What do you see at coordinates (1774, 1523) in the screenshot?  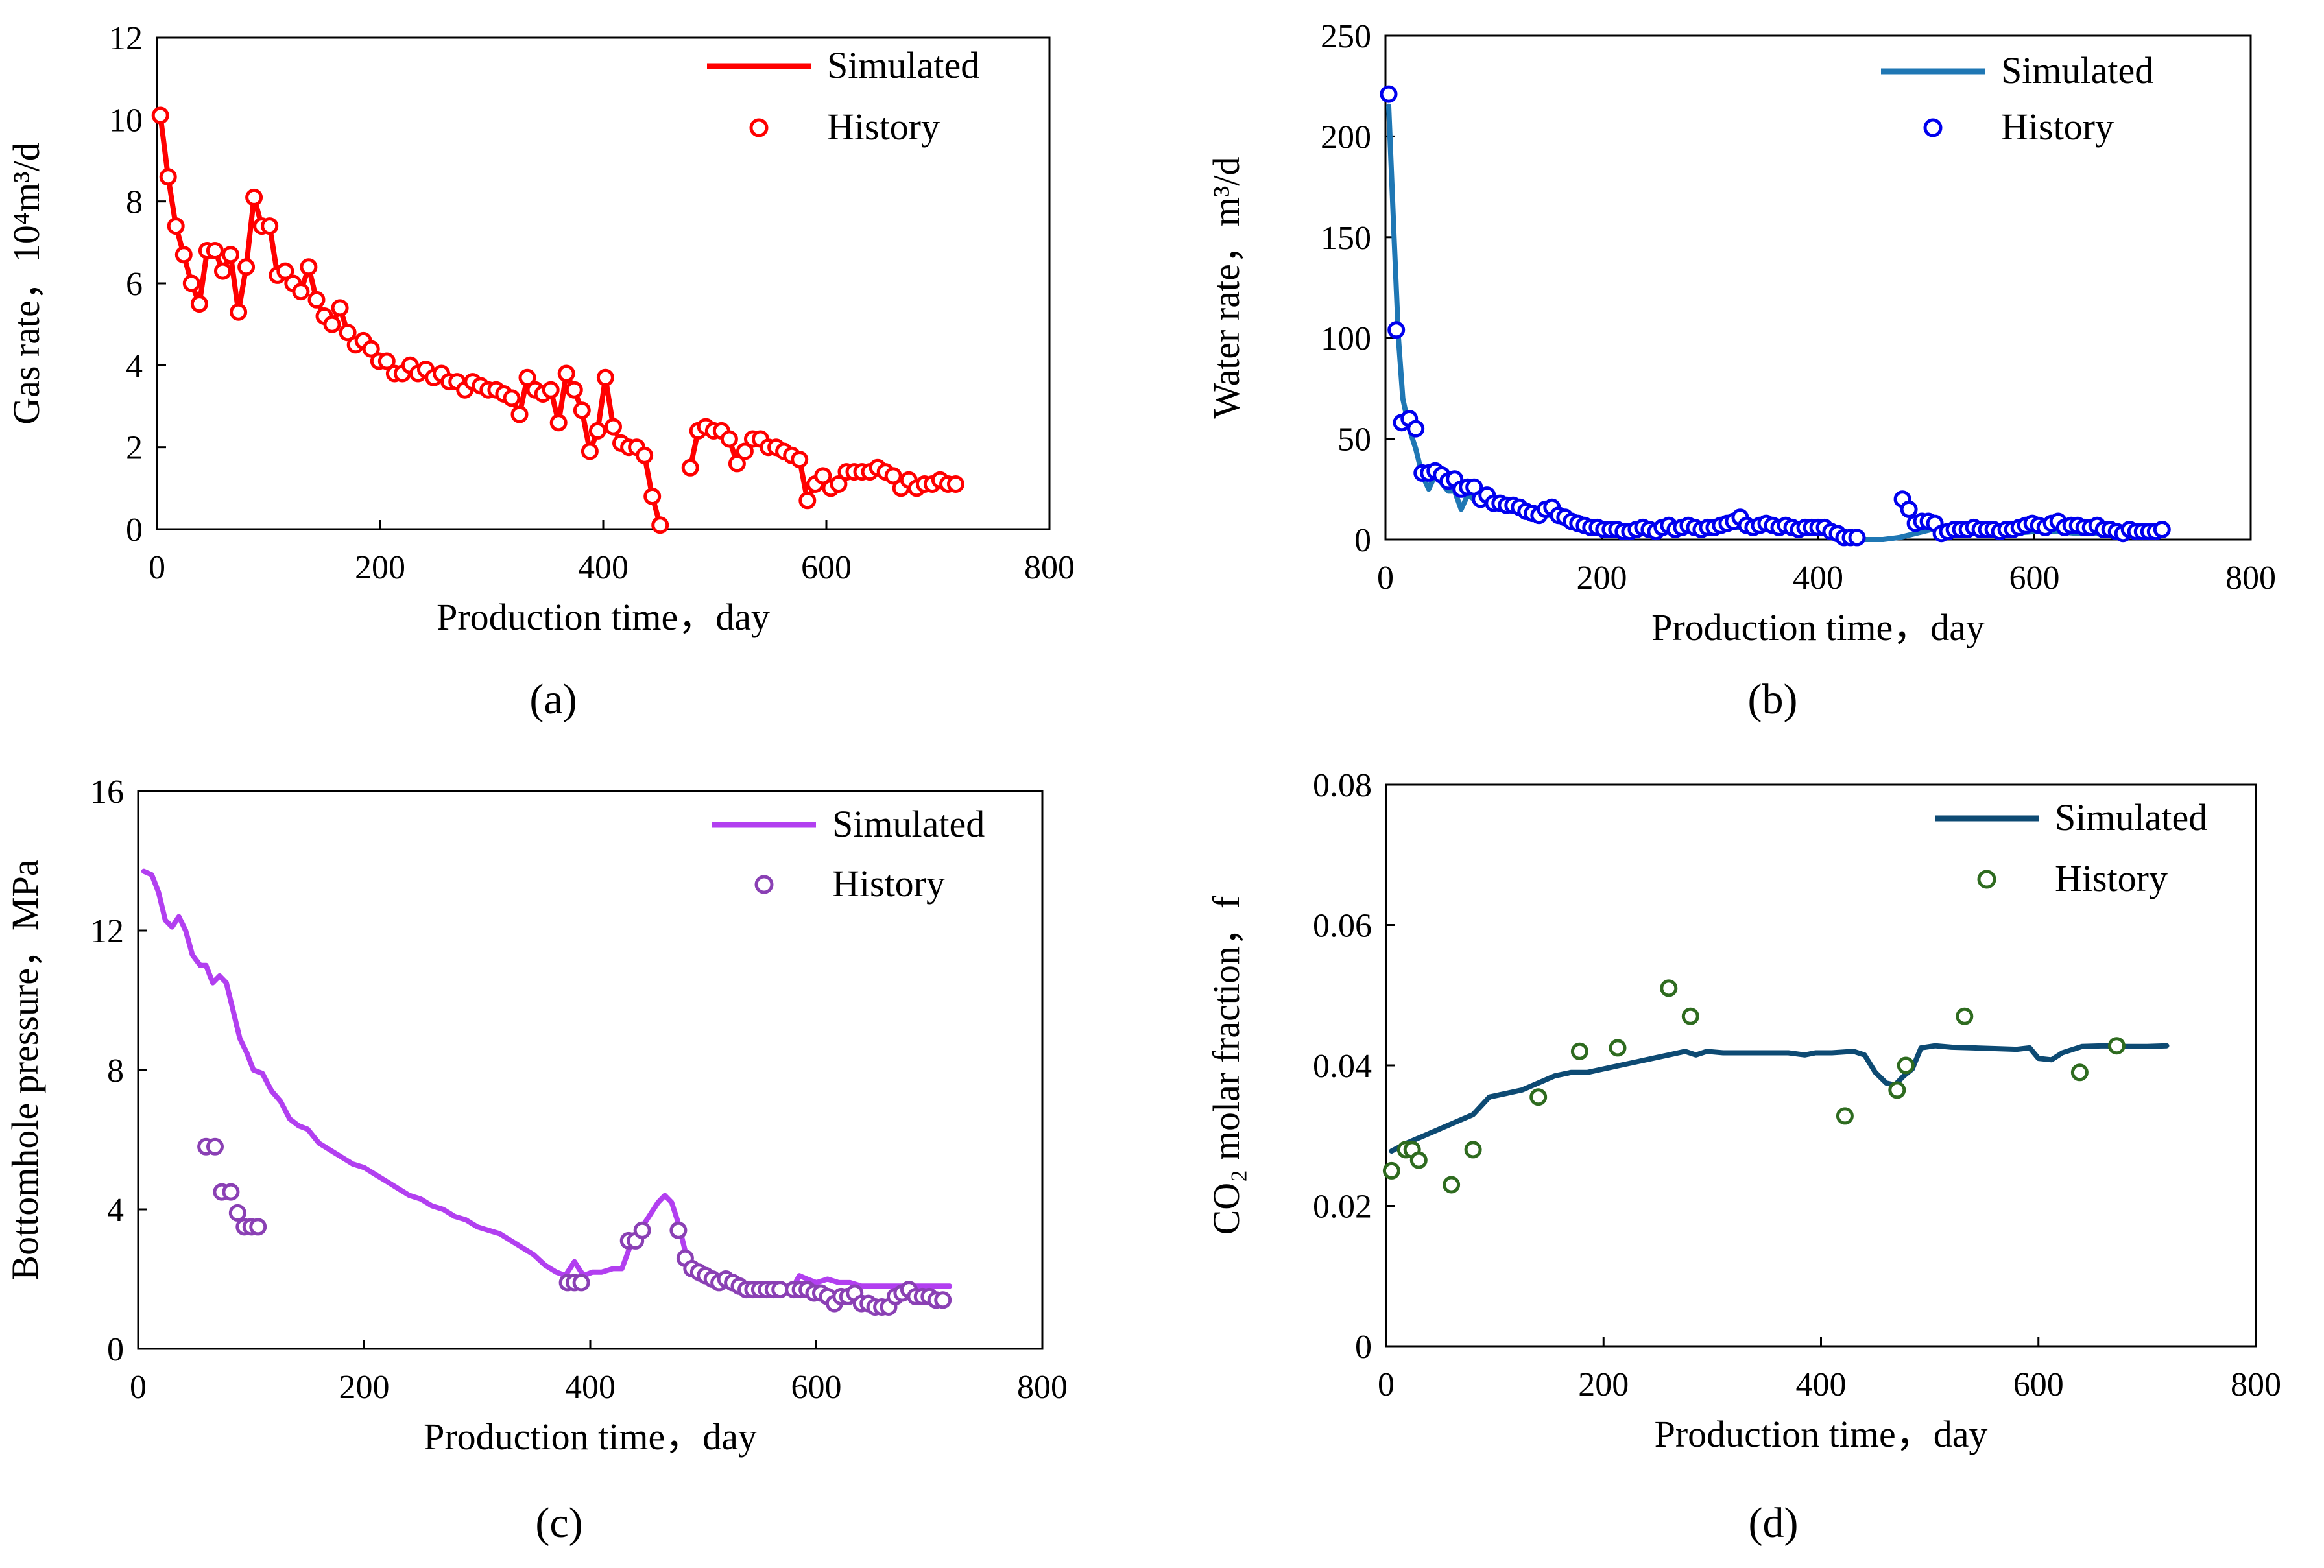 I see `panel-label: (d)` at bounding box center [1774, 1523].